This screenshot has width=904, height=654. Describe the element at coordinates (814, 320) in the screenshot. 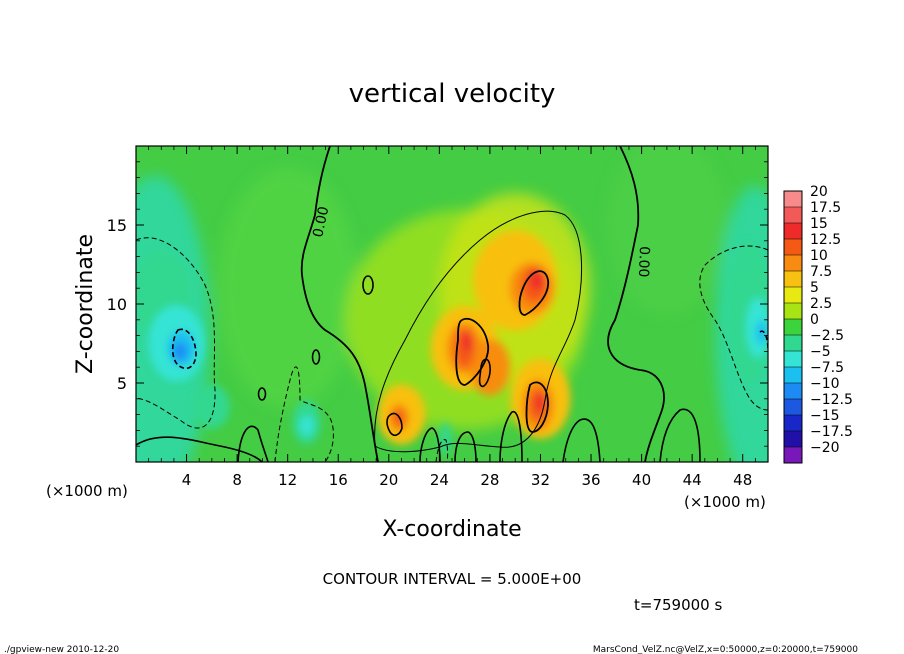

I see `colorbar-label: 0` at that location.